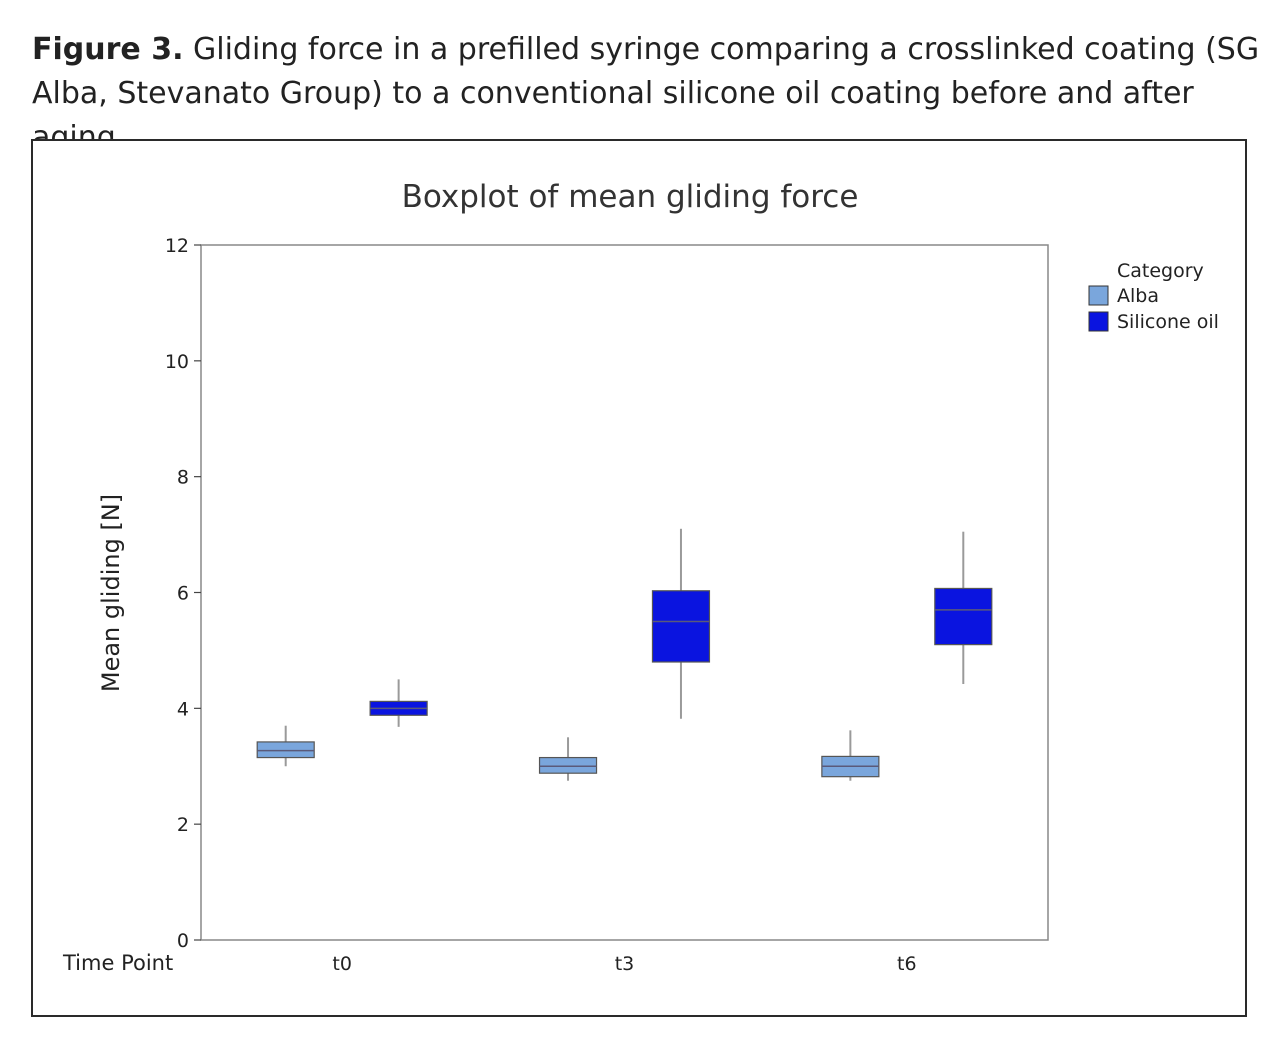 The image size is (1280, 1039). What do you see at coordinates (1160, 271) in the screenshot?
I see `legend-title: Category` at bounding box center [1160, 271].